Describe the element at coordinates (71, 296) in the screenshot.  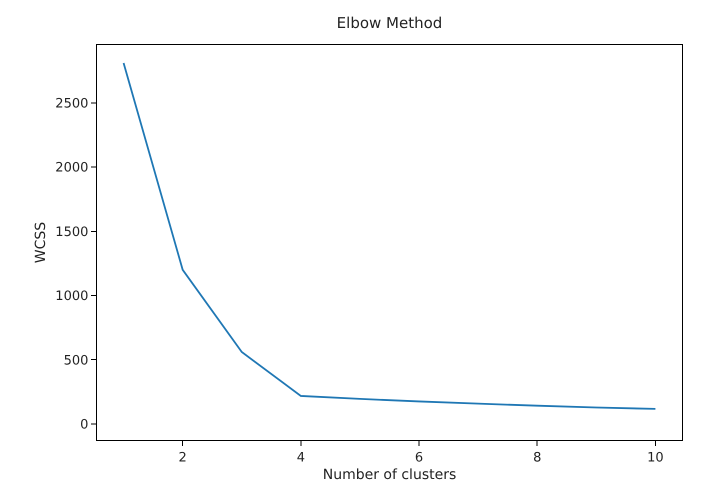
I see `y-tick-label: 1000` at that location.